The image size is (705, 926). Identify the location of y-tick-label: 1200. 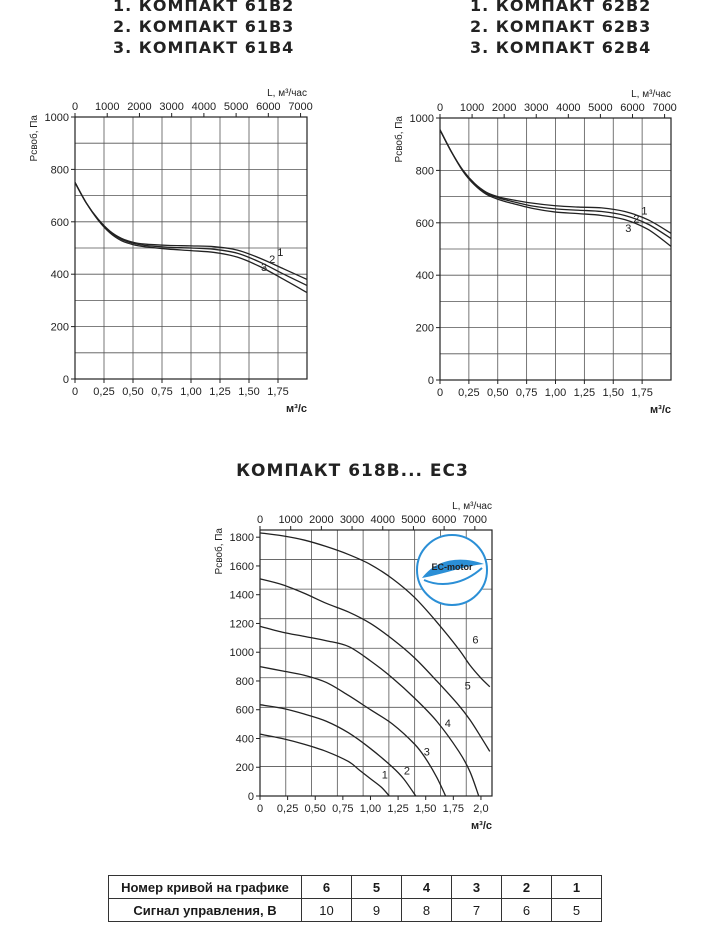
(242, 624).